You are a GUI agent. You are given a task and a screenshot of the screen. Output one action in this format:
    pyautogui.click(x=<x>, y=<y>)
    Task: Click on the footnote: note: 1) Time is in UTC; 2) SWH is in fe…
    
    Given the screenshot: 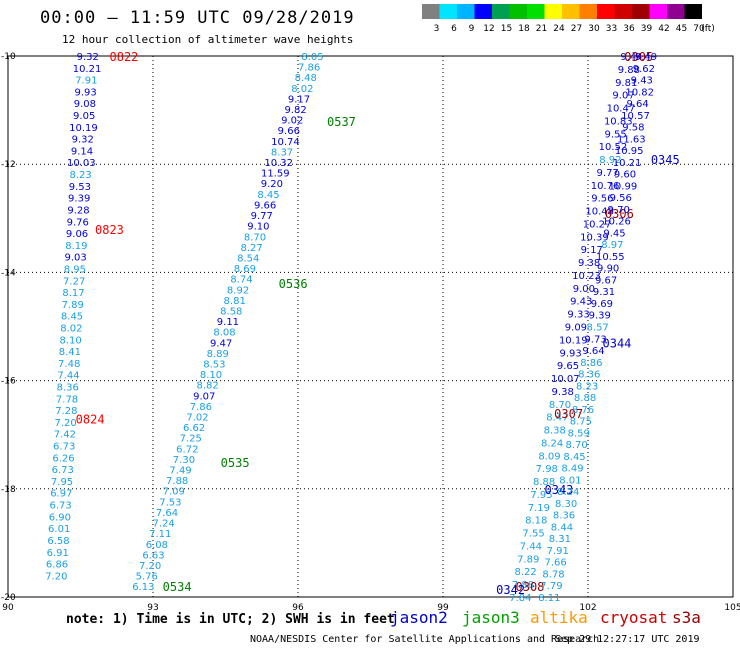 What is the action you would take?
    pyautogui.click(x=230, y=619)
    